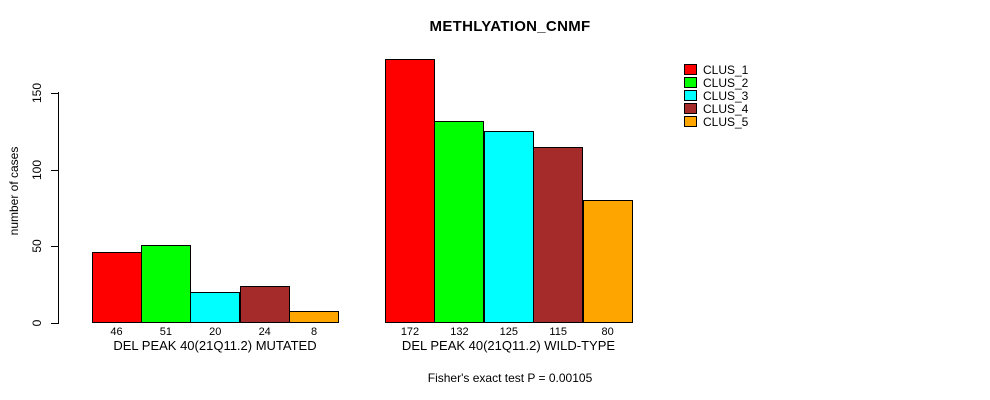 The height and width of the screenshot is (400, 990). Describe the element at coordinates (410, 332) in the screenshot. I see `bar-value-label: 172` at that location.